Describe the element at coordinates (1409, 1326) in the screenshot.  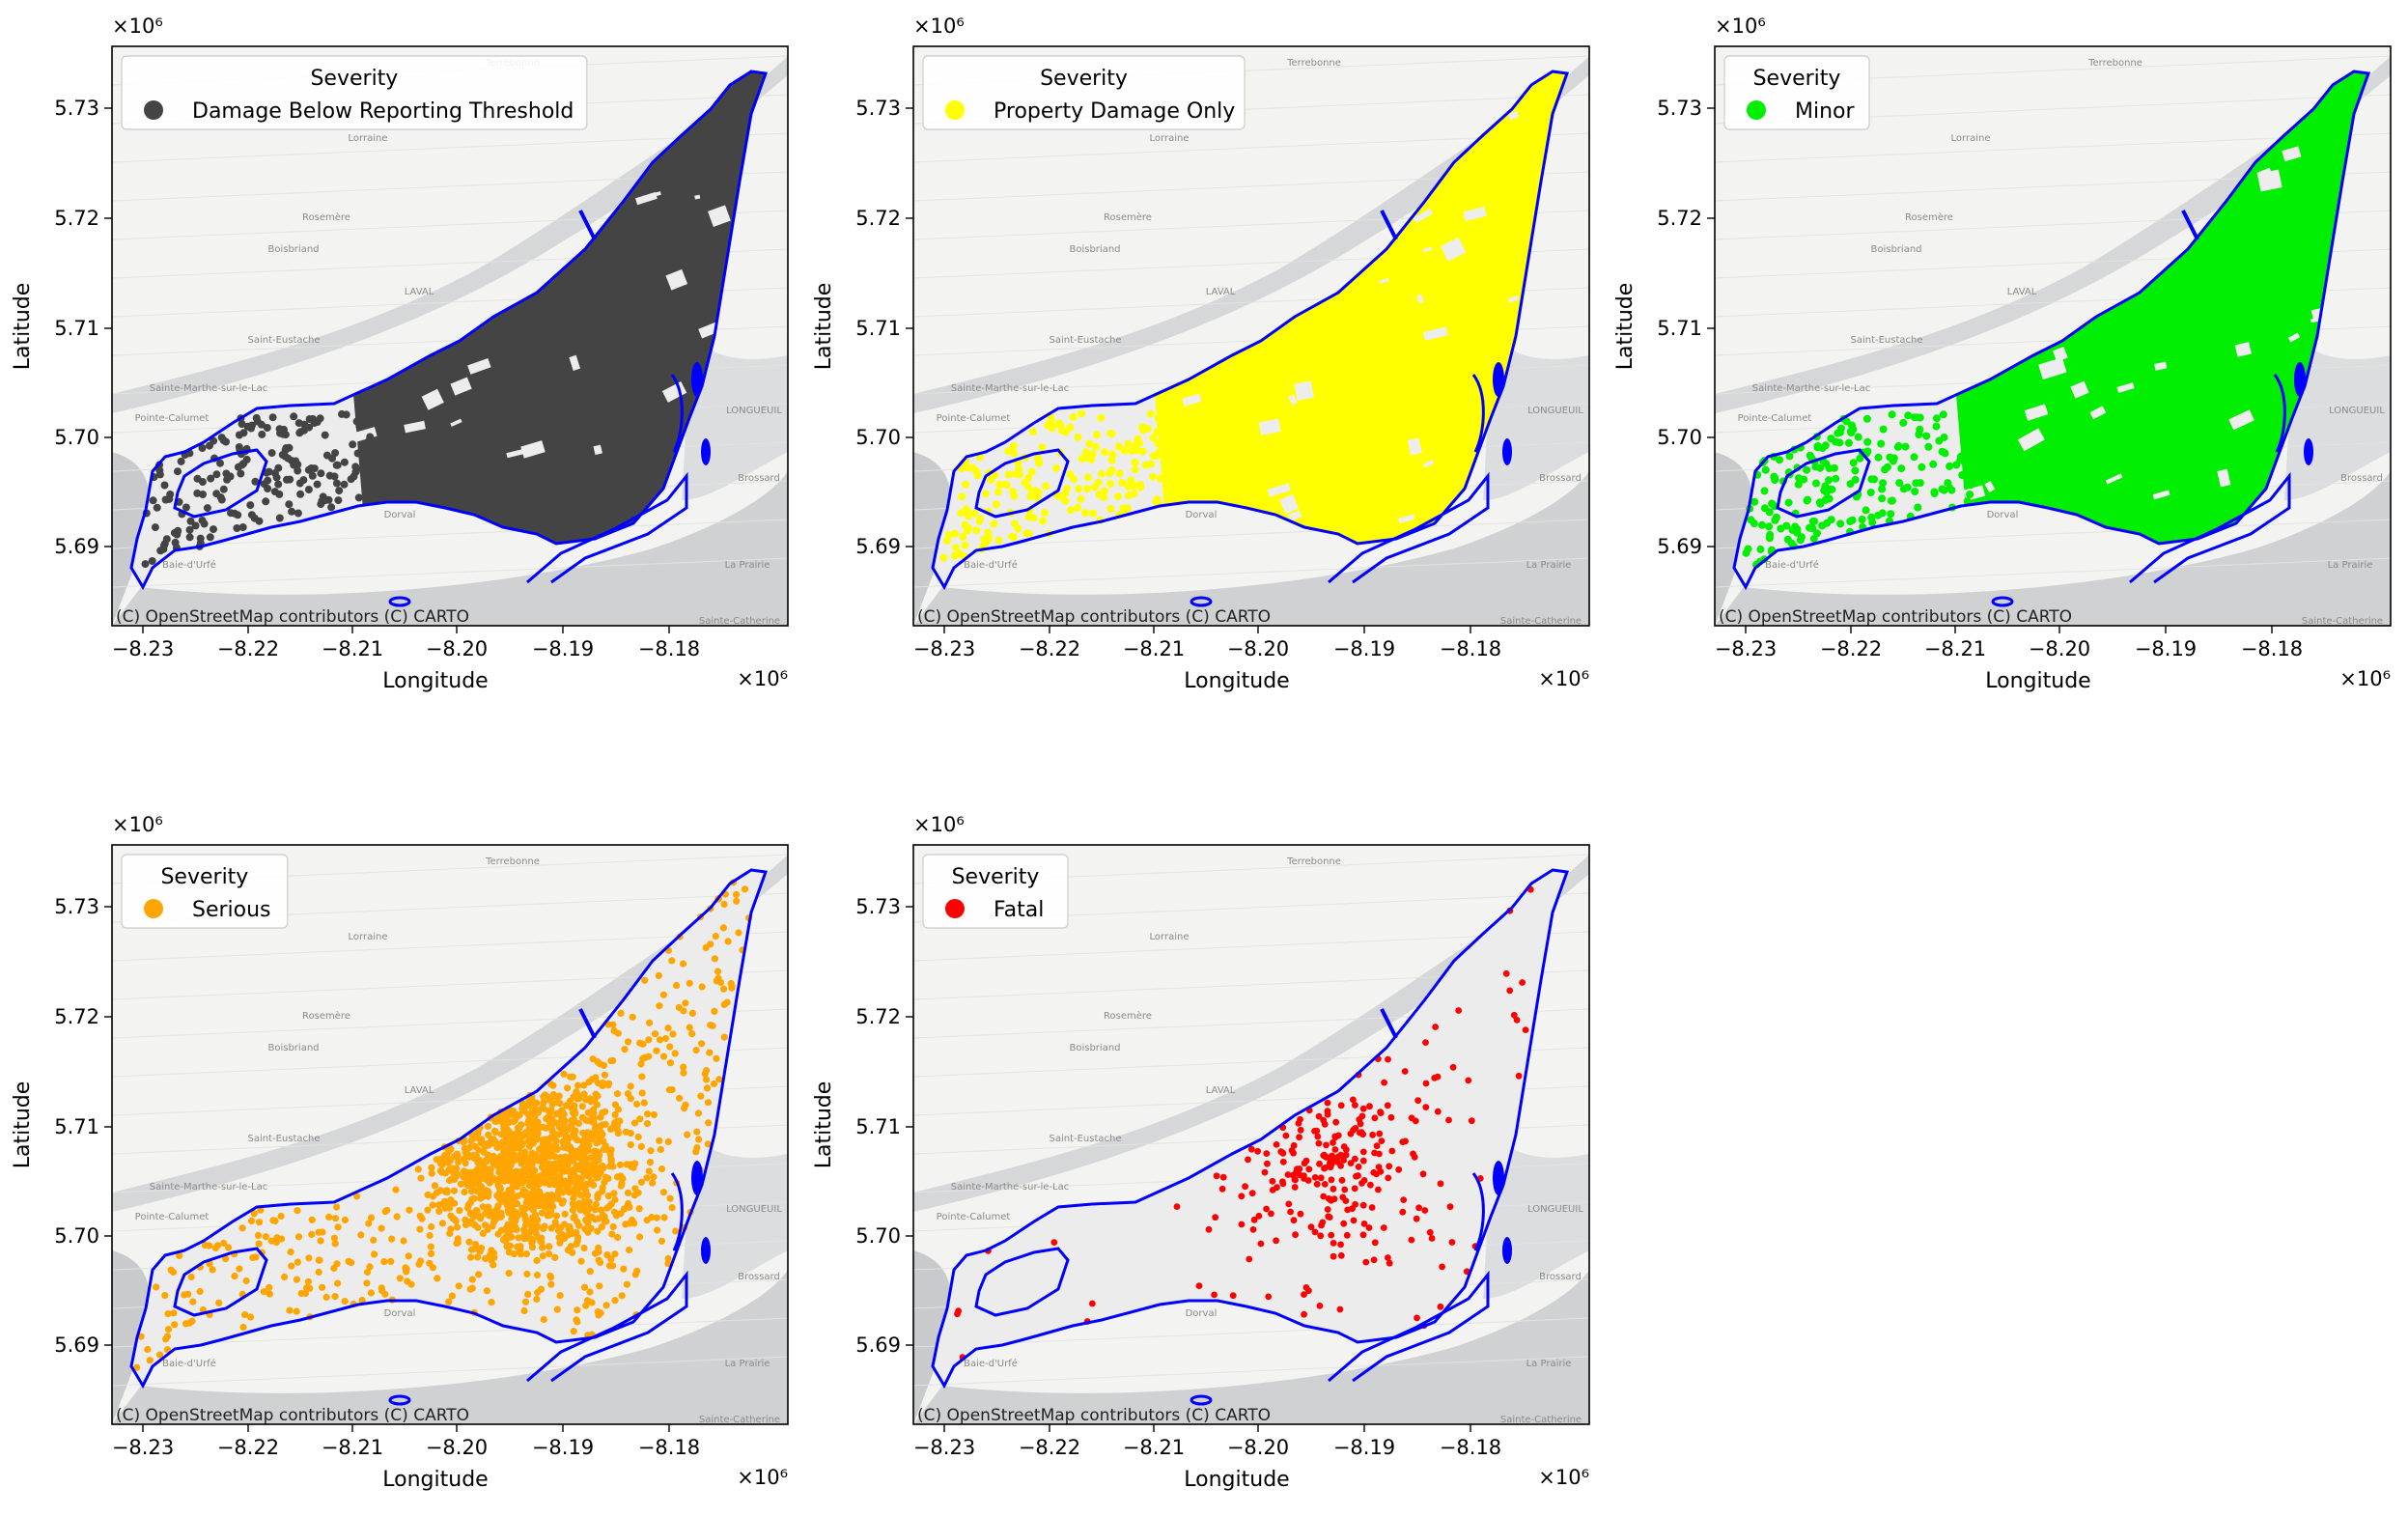
I see `nuns-island-boundary` at that location.